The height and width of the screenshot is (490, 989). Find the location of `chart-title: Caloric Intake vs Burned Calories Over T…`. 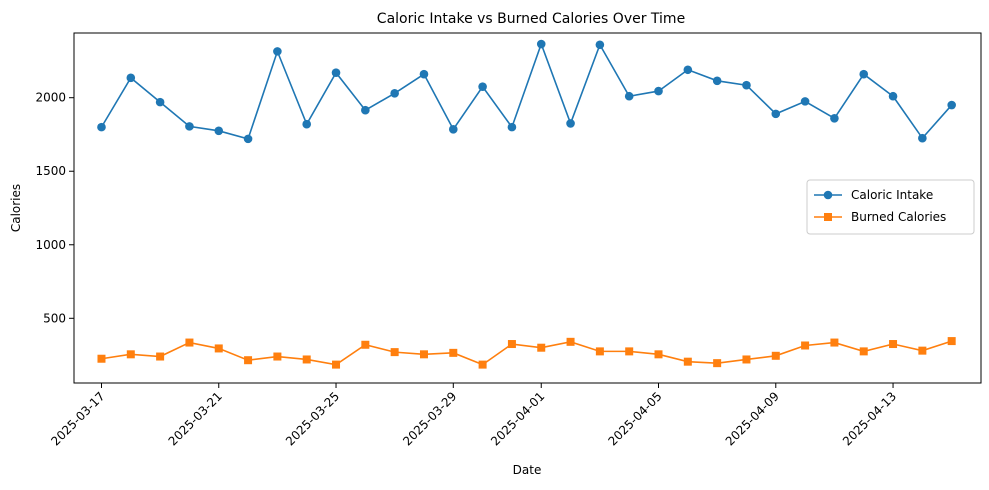

chart-title: Caloric Intake vs Burned Calories Over T… is located at coordinates (531, 19).